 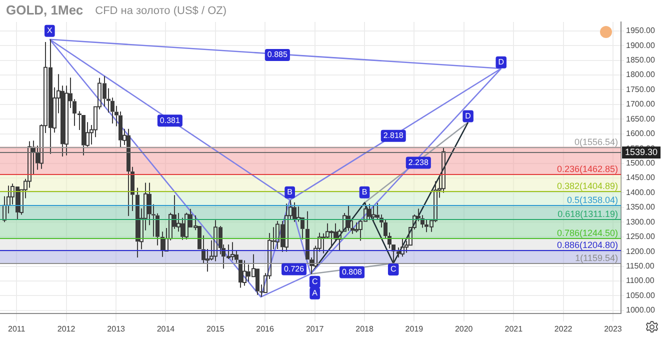 I want to click on y-tick-label: 1150.00, so click(x=640, y=266).